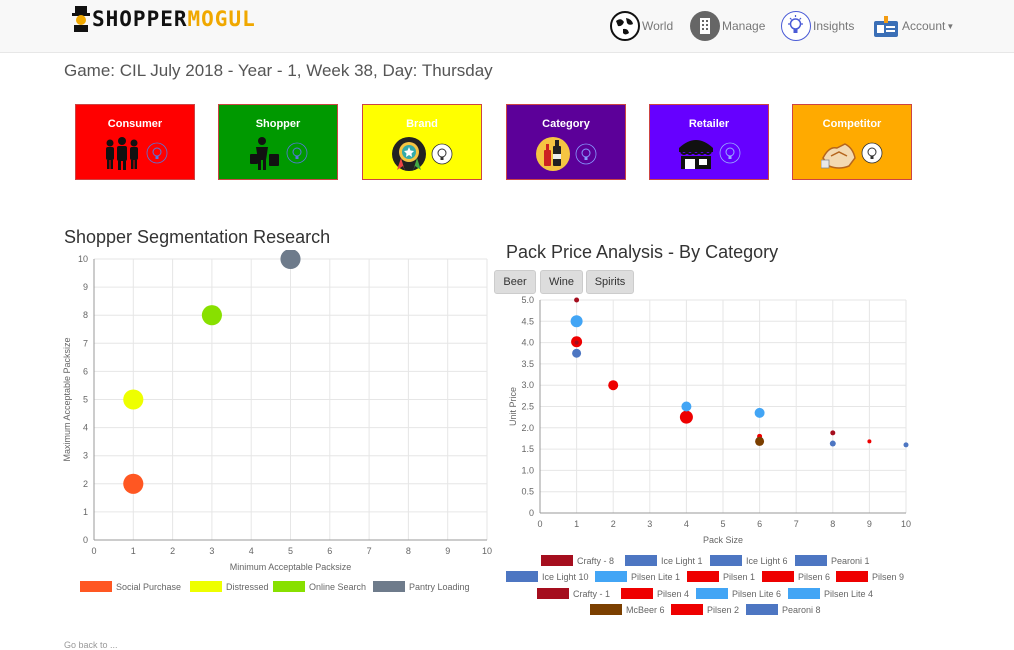  What do you see at coordinates (924, 26) in the screenshot?
I see `nav-account-label: Account` at bounding box center [924, 26].